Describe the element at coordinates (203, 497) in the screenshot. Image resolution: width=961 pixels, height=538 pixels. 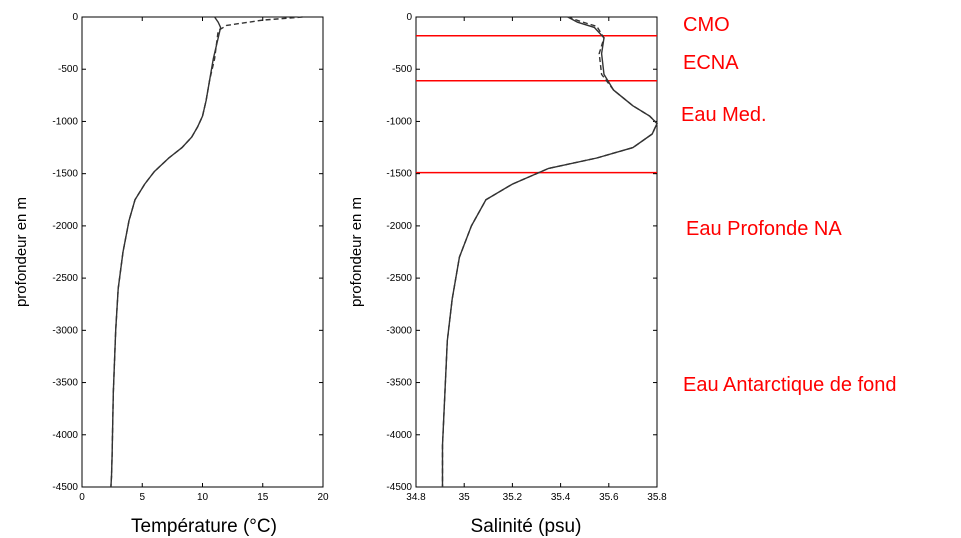
I see `x-tick-label: 10` at that location.